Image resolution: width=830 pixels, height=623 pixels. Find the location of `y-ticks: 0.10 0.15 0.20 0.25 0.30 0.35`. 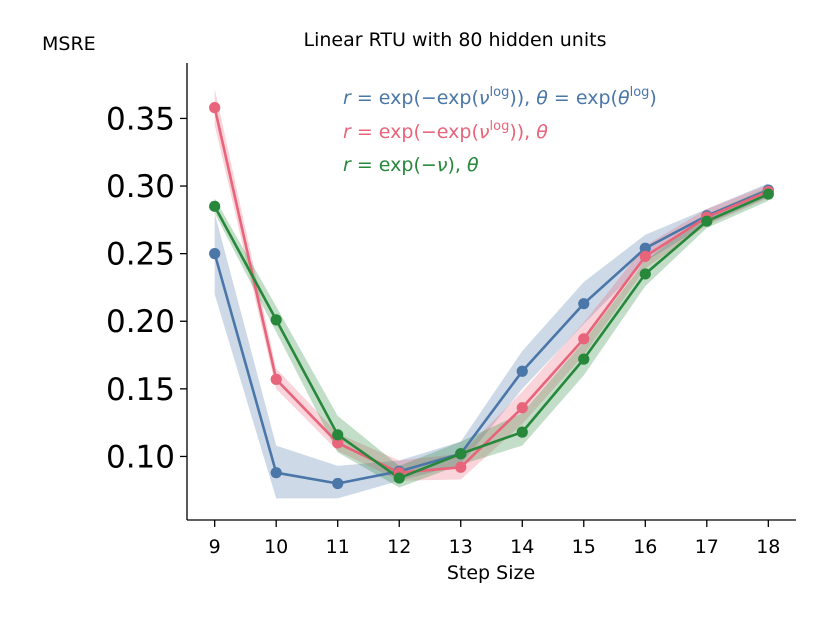

y-ticks: 0.10 0.15 0.20 0.25 0.30 0.35 is located at coordinates (146, 288).